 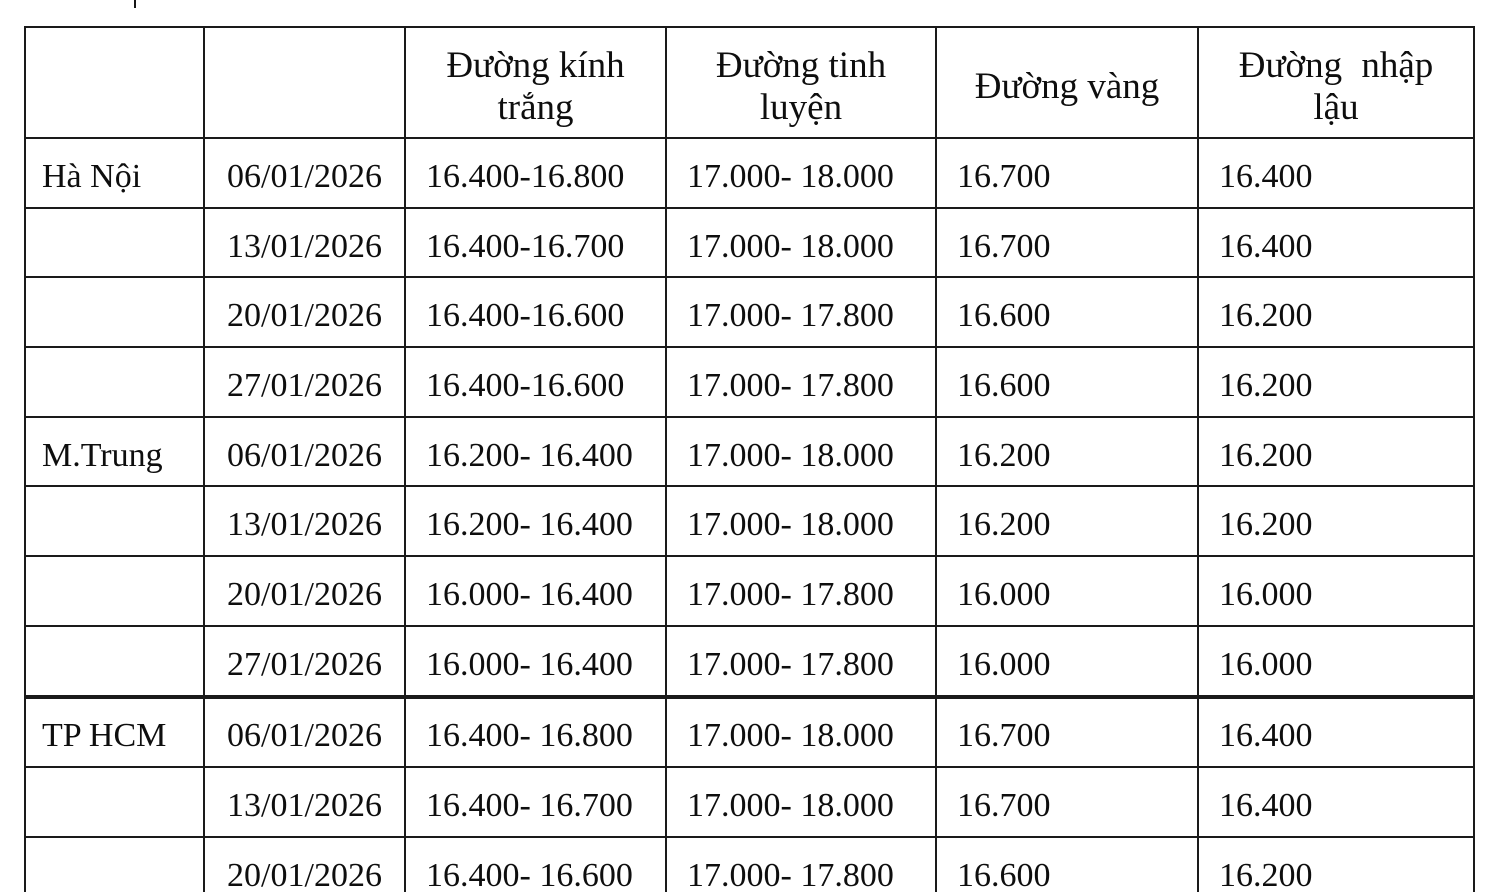 What do you see at coordinates (535, 802) in the screenshot?
I see `price-cell: 16.400- 16.700` at bounding box center [535, 802].